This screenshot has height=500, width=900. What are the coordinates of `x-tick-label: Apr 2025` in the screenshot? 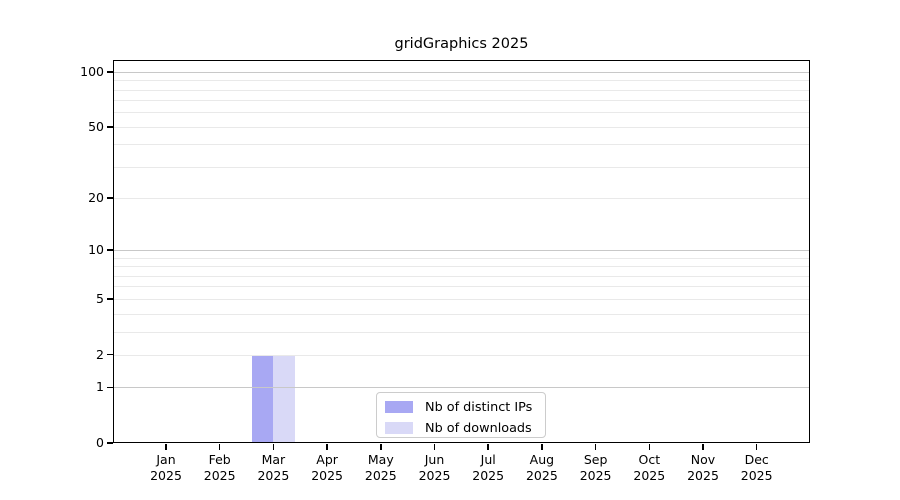 It's located at (327, 467).